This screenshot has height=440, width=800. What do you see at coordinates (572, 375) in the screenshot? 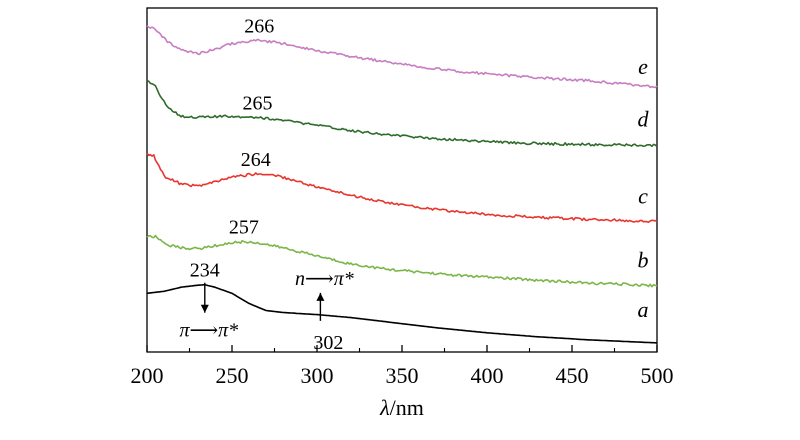
I see `x-tick-label: 450` at bounding box center [572, 375].